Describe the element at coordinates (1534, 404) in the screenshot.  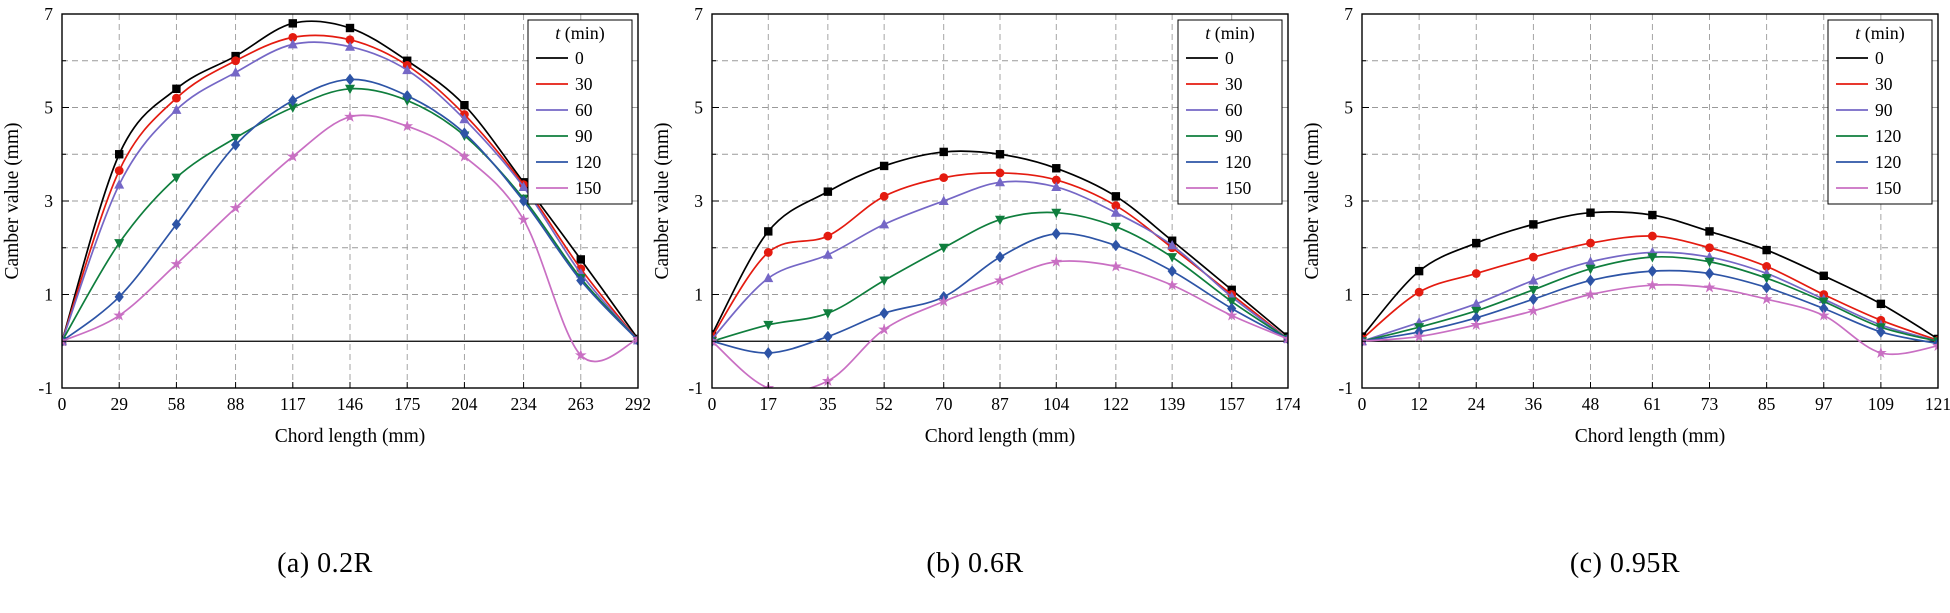
I see `x-tick-label: 36` at that location.